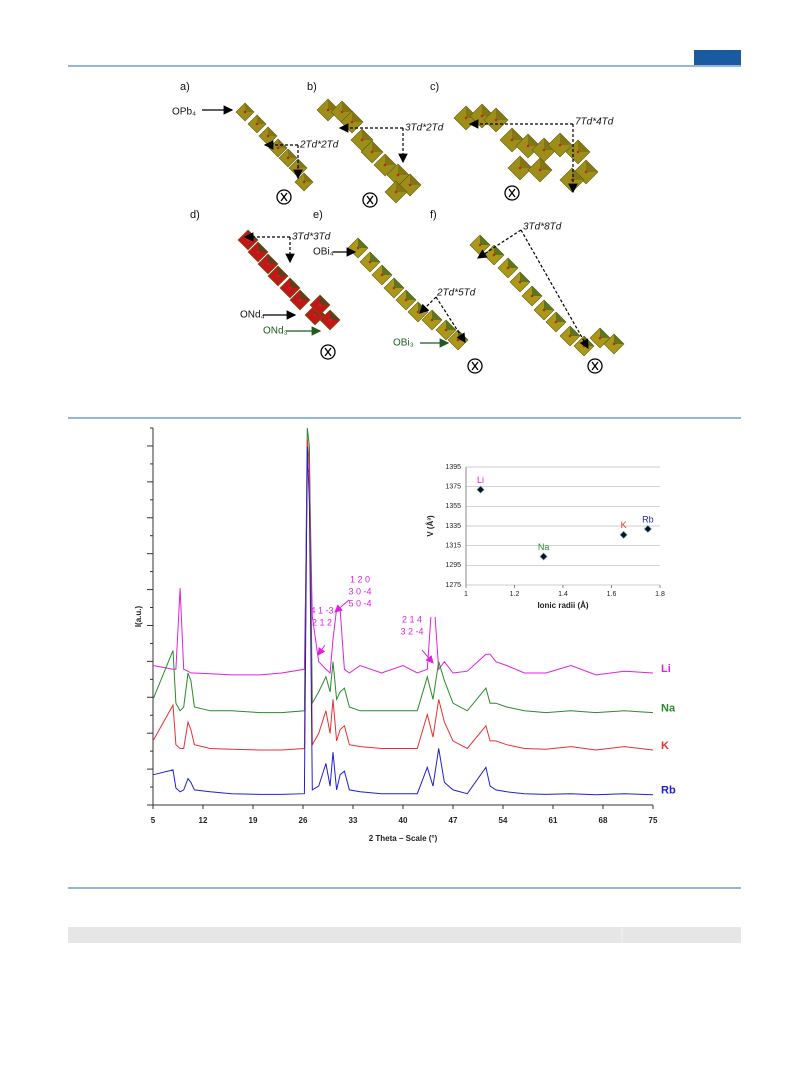  What do you see at coordinates (453, 467) in the screenshot?
I see `y-tick-label: 1395` at bounding box center [453, 467].